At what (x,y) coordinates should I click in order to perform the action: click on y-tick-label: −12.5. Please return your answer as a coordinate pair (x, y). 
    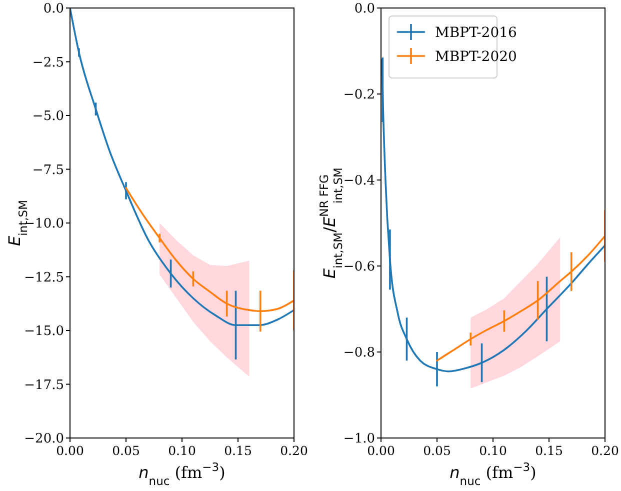
    Looking at the image, I should click on (44, 278).